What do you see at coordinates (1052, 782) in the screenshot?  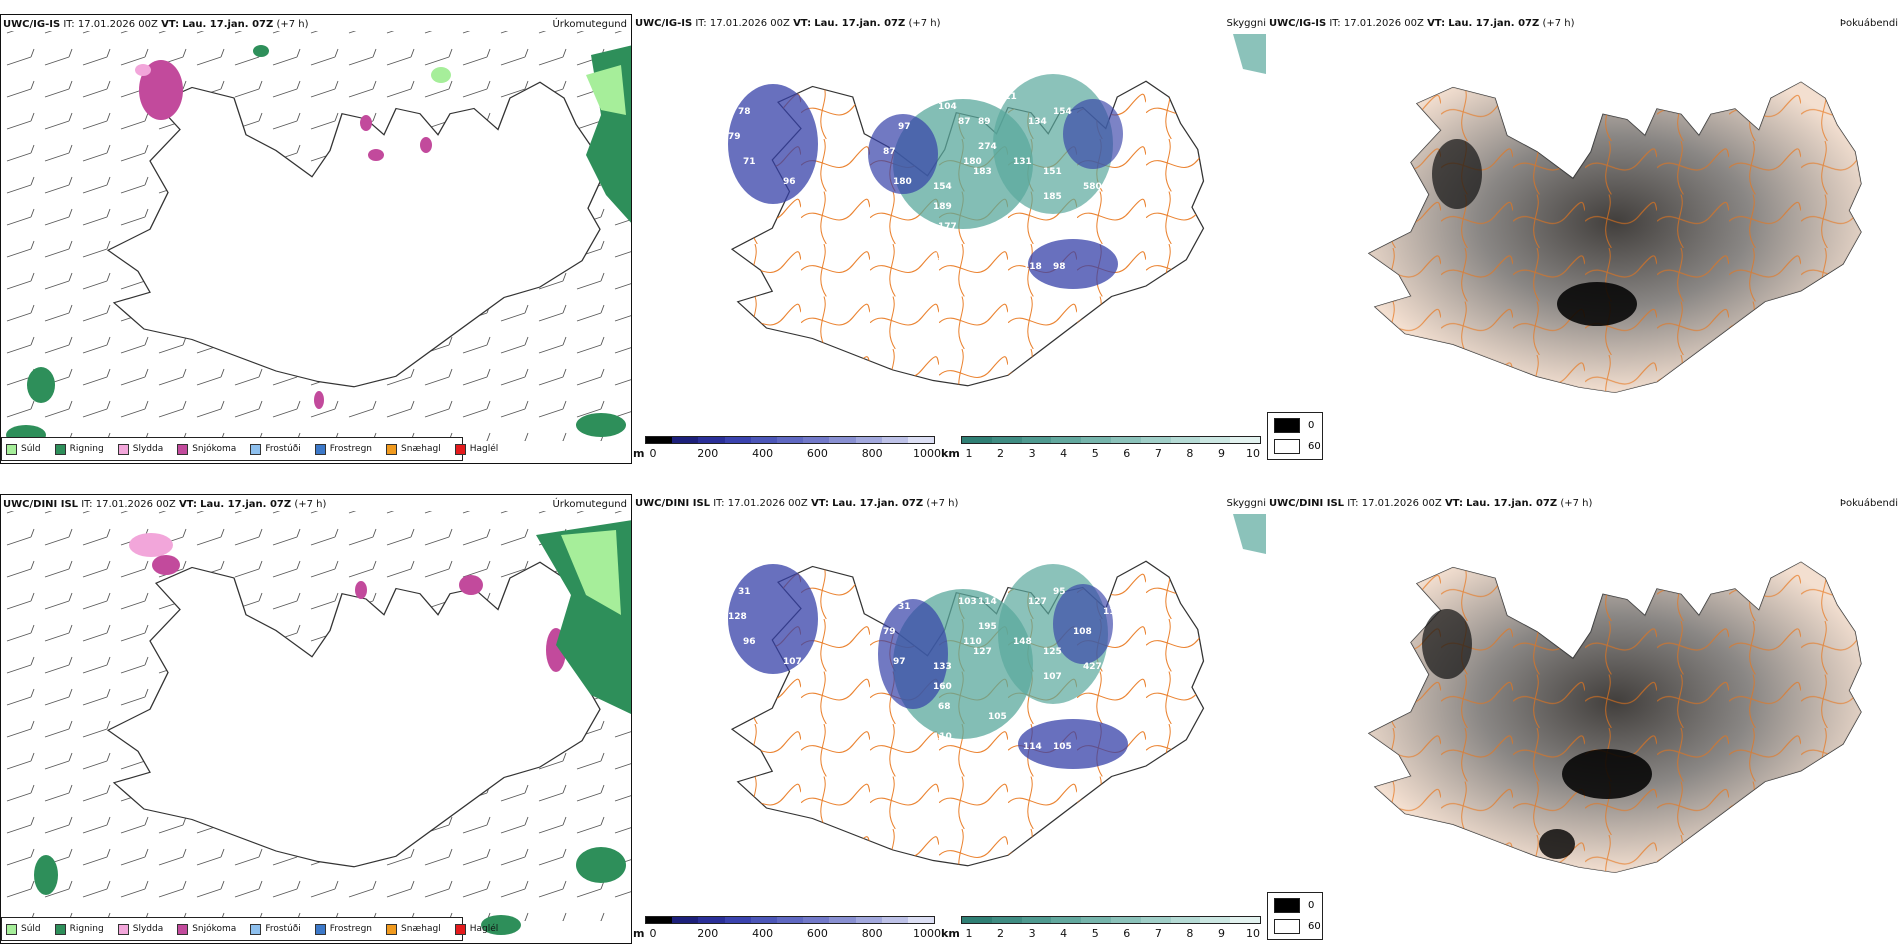 I see `ceiling-value-label: 109` at bounding box center [1052, 782].